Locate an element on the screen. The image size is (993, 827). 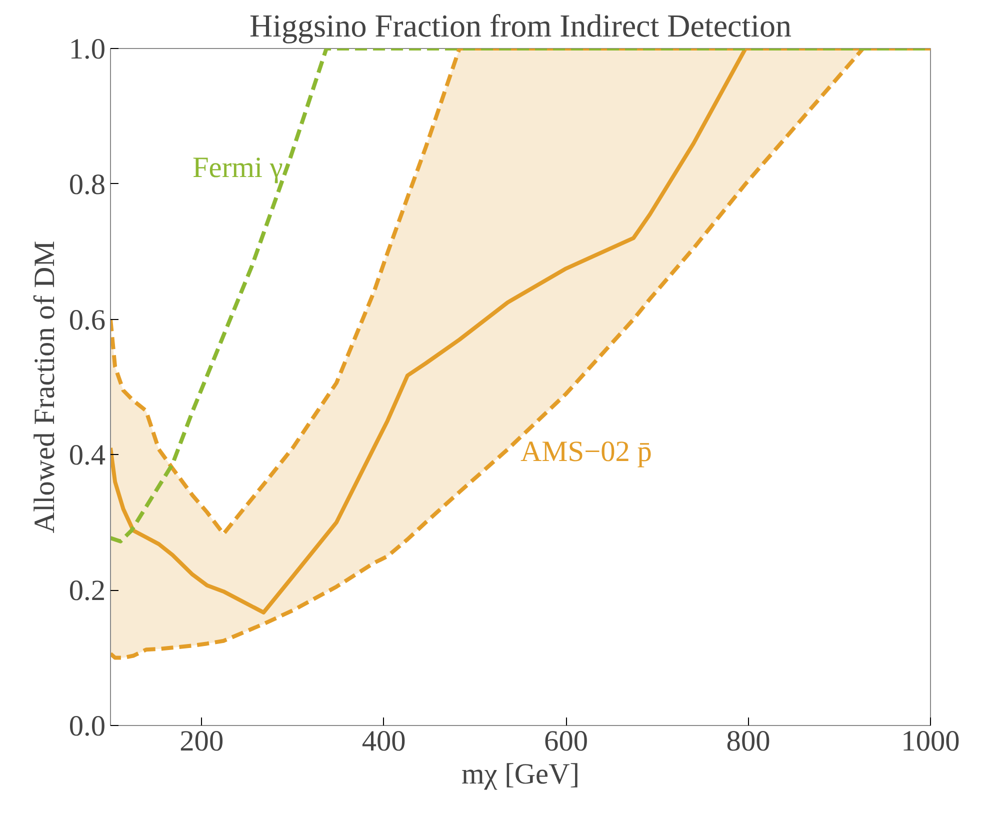
x-tick-label: 1000 is located at coordinates (930, 742).